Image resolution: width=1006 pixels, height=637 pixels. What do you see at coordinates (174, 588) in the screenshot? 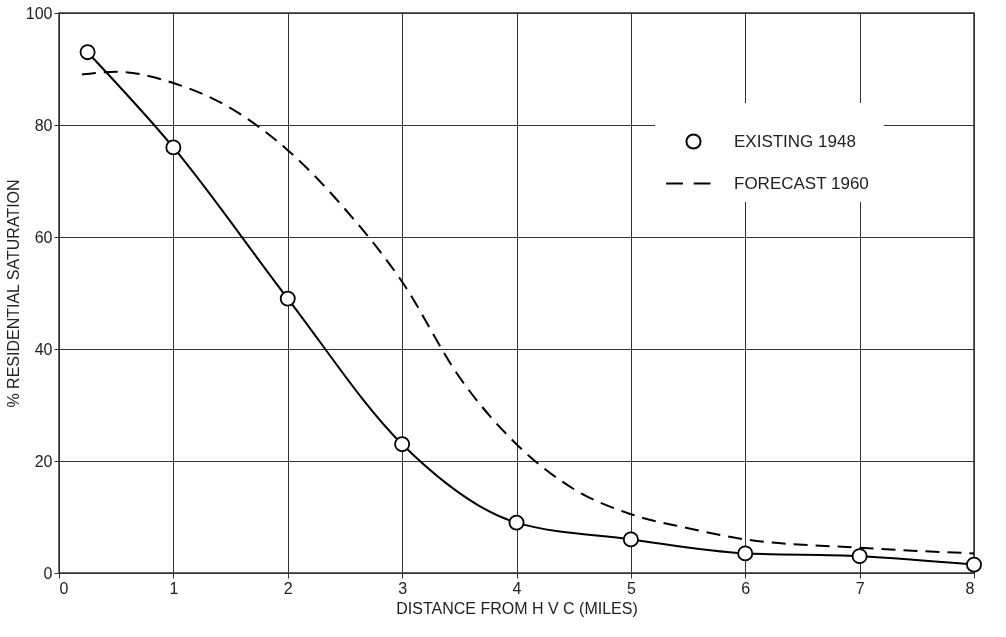
I see `x-tick-label: 1` at bounding box center [174, 588].